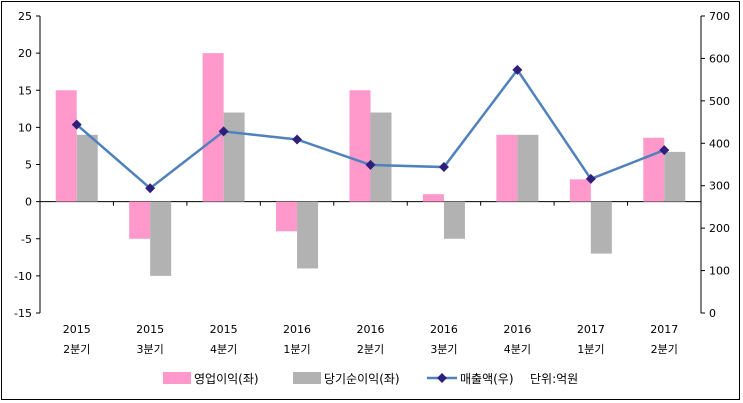 The width and height of the screenshot is (743, 403). Describe the element at coordinates (28, 165) in the screenshot. I see `left-tick-label: 5` at that location.